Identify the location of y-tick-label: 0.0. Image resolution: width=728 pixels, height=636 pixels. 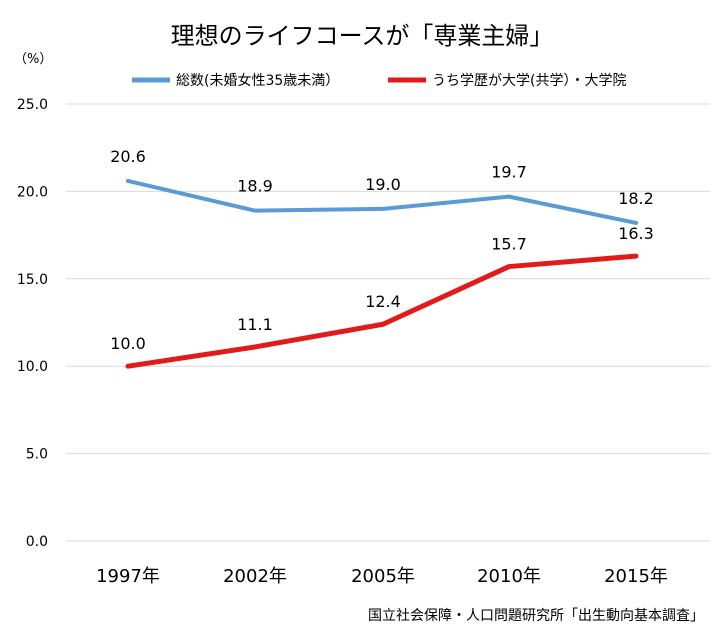
(37, 542).